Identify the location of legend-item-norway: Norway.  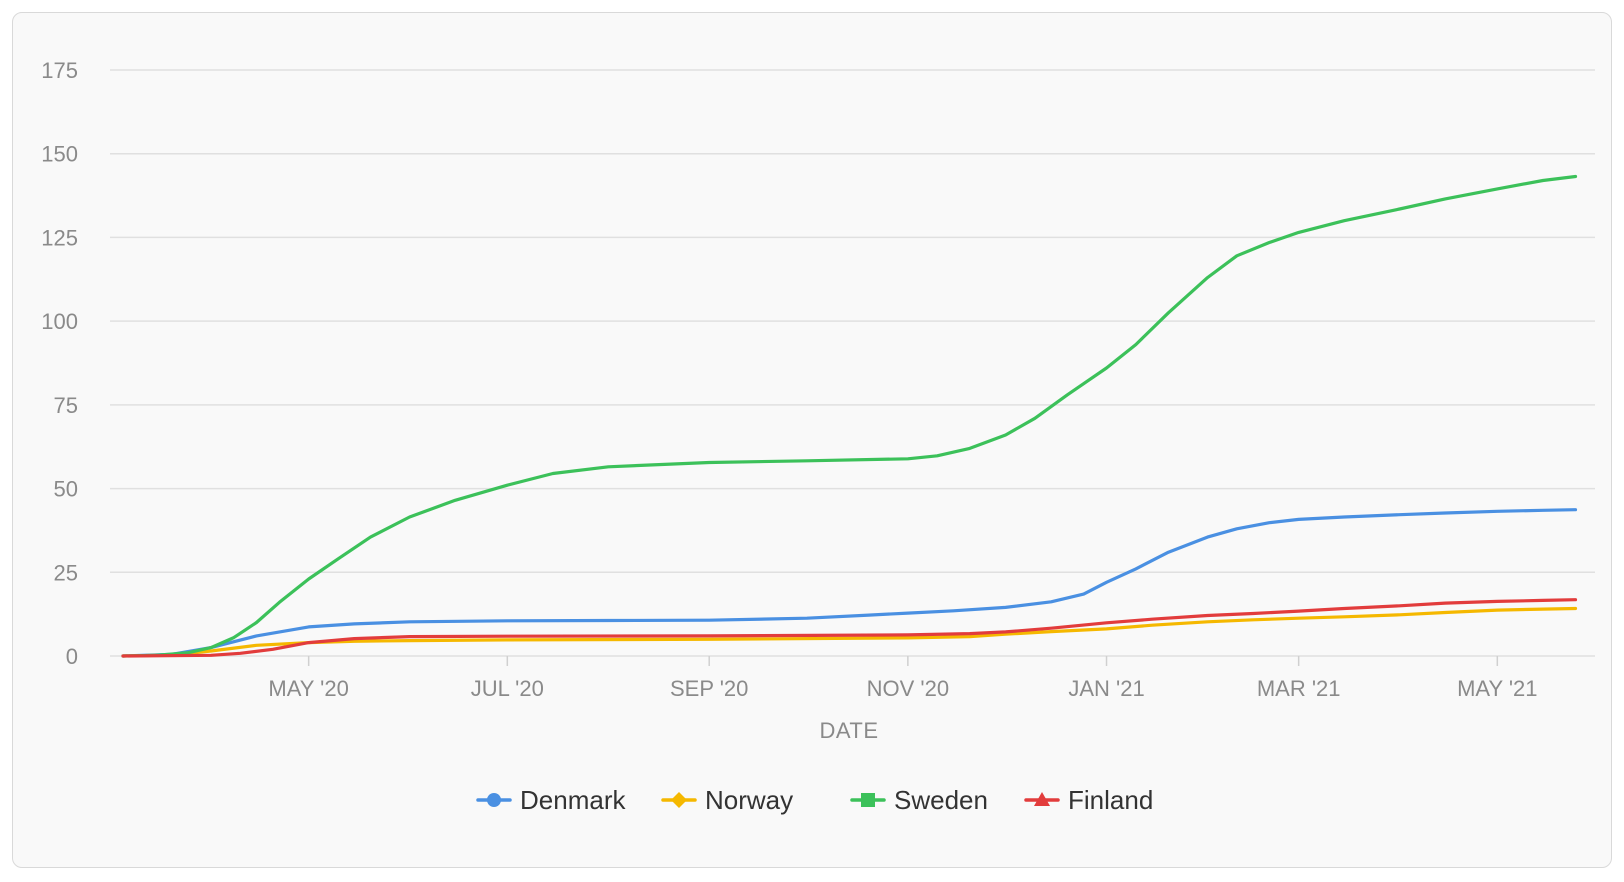
(727, 800).